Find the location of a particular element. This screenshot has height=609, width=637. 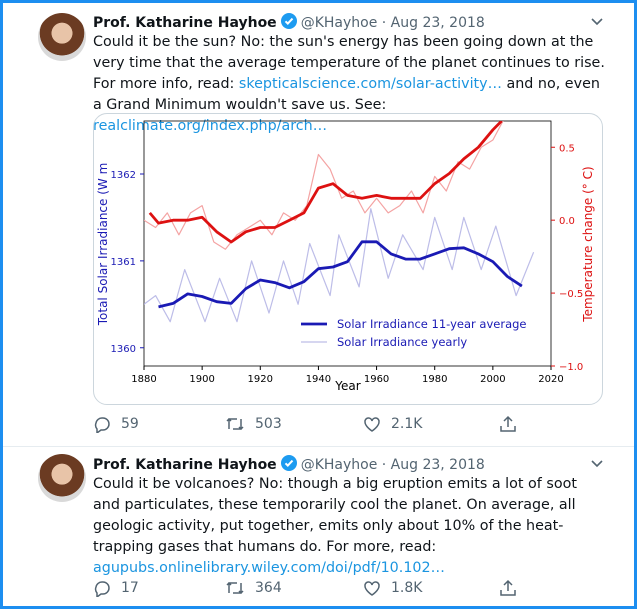

reply: 59 is located at coordinates (116, 424).